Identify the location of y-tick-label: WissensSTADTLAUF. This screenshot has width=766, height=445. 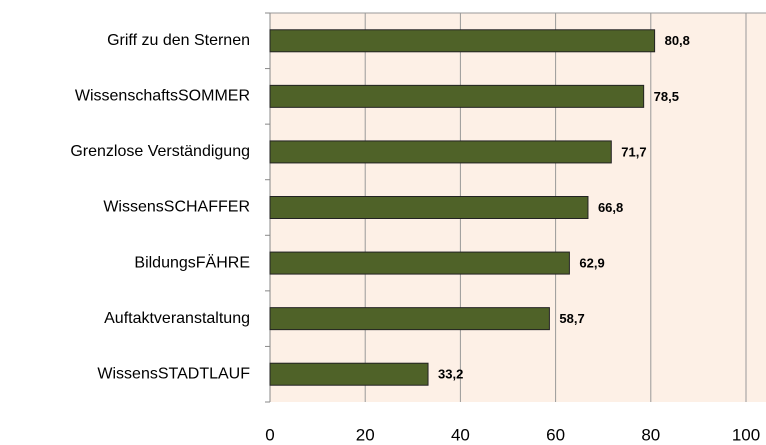
(173, 373).